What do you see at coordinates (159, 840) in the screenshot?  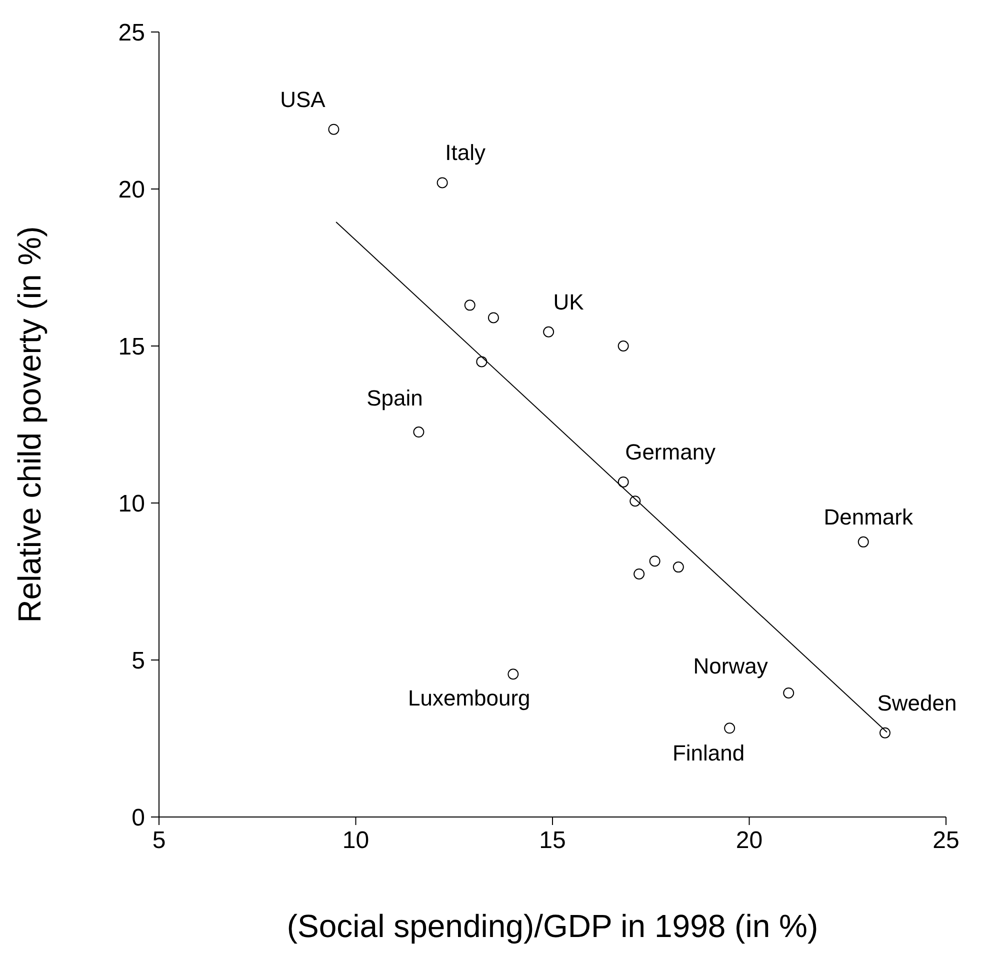 I see `x-tick-label: 5` at bounding box center [159, 840].